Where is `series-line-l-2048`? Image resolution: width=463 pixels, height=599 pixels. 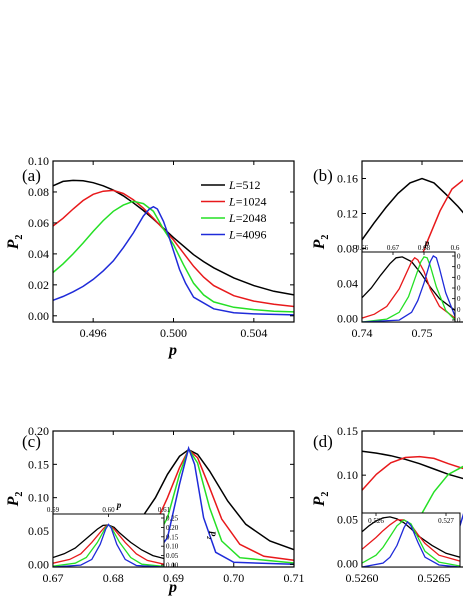
series-line-l-2048 is located at coordinates (173, 256).